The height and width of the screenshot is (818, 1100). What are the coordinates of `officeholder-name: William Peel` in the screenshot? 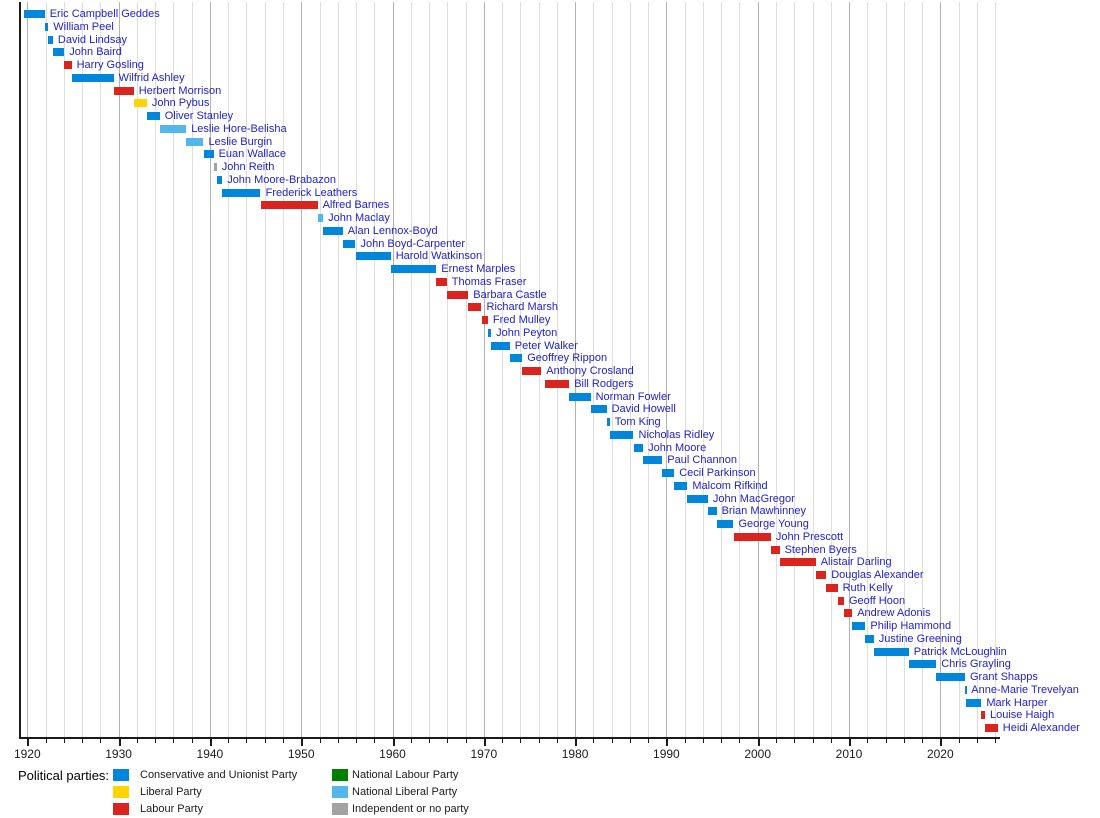 It's located at (83, 26).